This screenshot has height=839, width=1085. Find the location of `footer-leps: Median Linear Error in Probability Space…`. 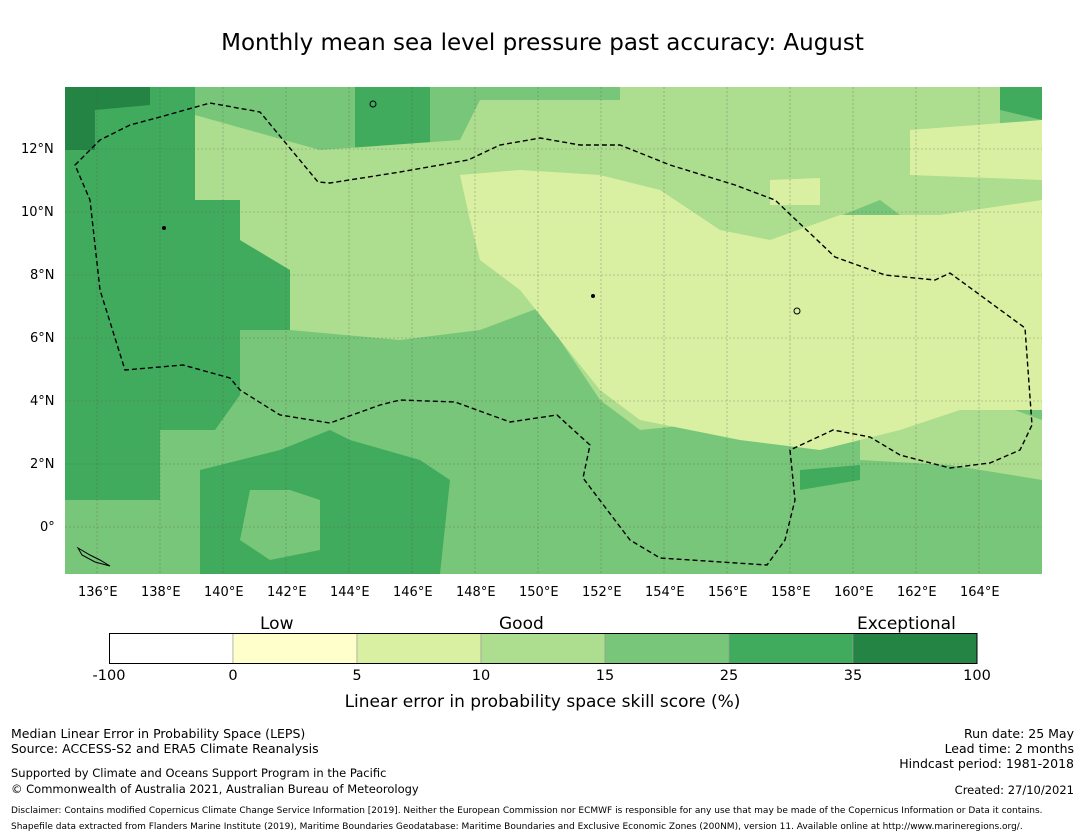

footer-leps: Median Linear Error in Probability Space… is located at coordinates (158, 733).